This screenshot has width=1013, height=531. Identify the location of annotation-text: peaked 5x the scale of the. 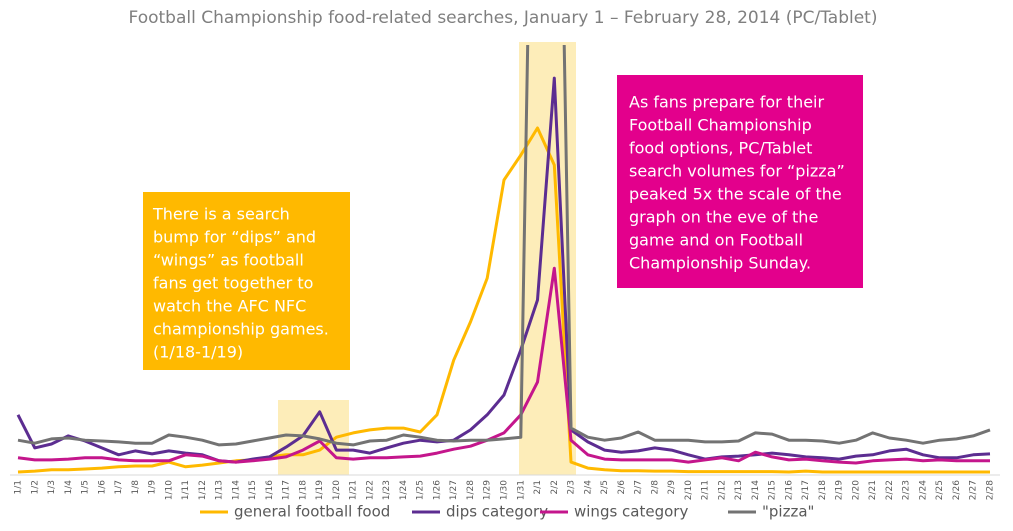
(735, 194).